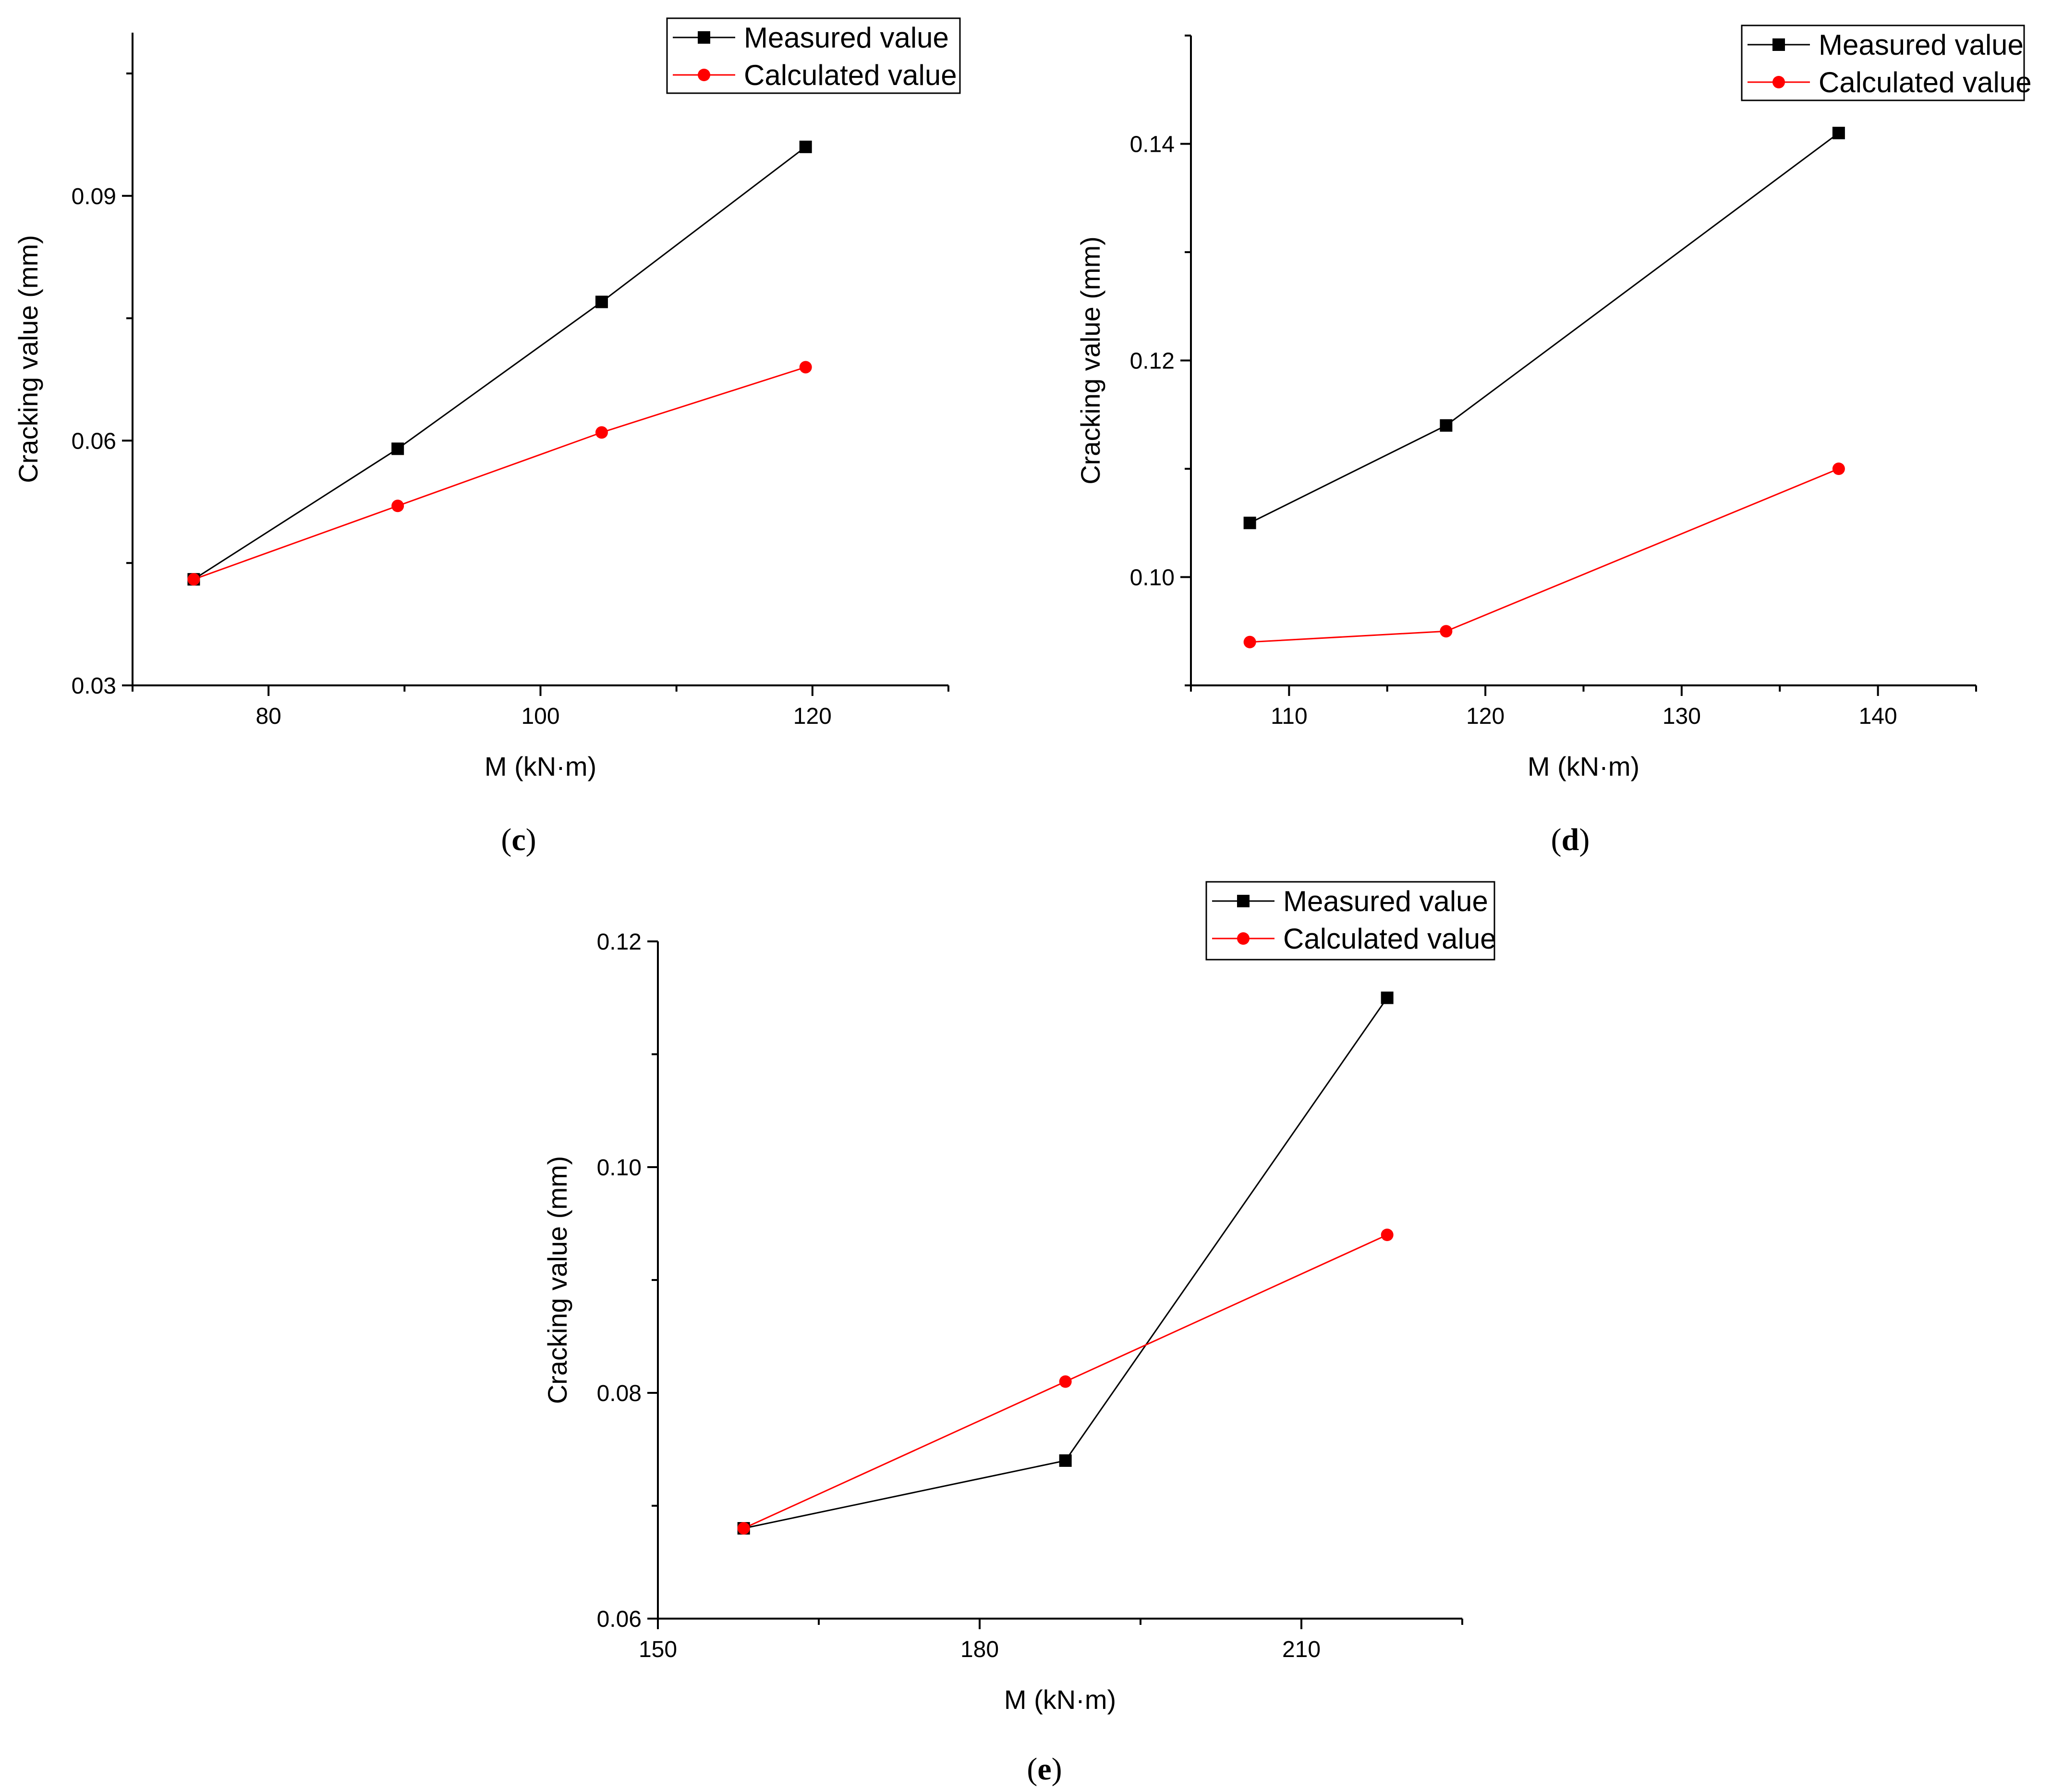  What do you see at coordinates (658, 1649) in the screenshot?
I see `x-tick-label: 150` at bounding box center [658, 1649].